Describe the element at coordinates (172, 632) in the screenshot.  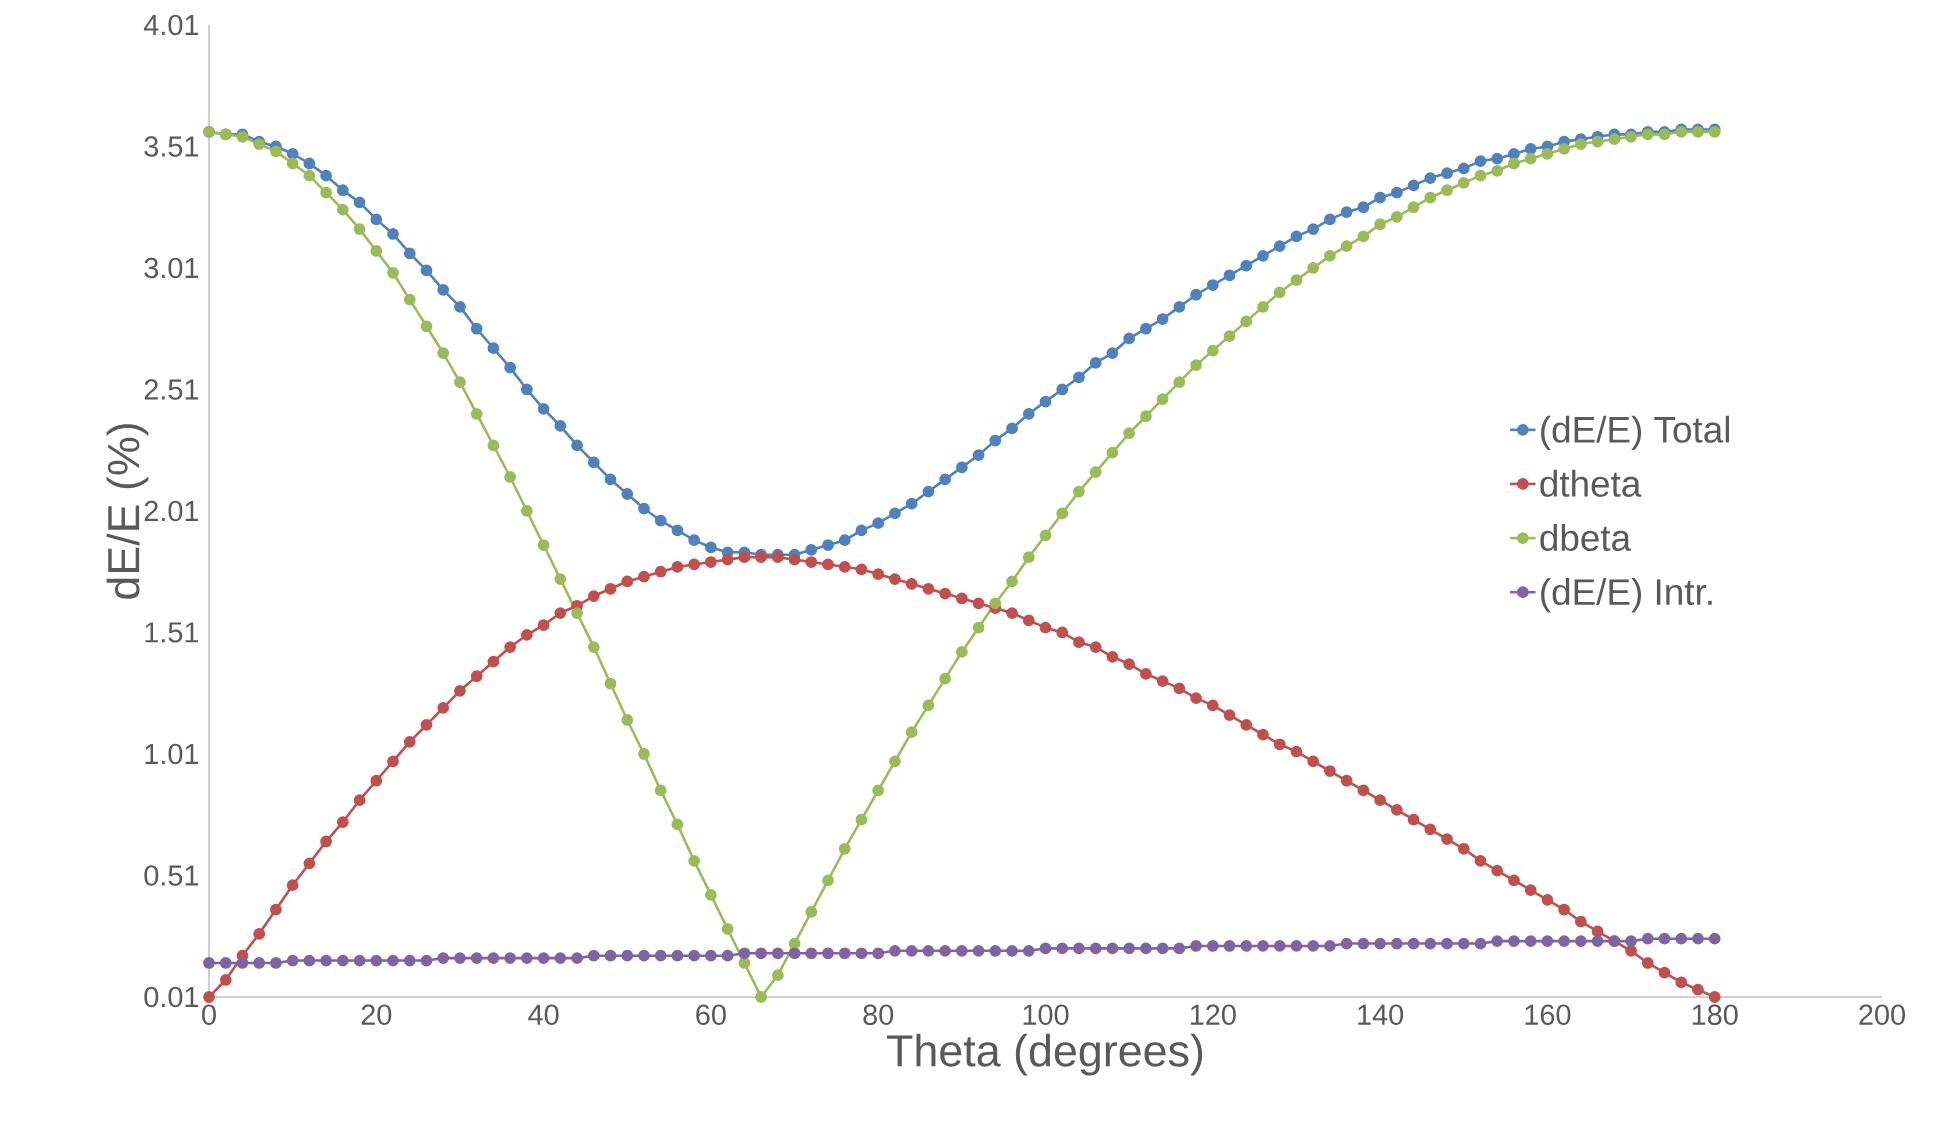
I see `y-tick-label: 1.51` at that location.